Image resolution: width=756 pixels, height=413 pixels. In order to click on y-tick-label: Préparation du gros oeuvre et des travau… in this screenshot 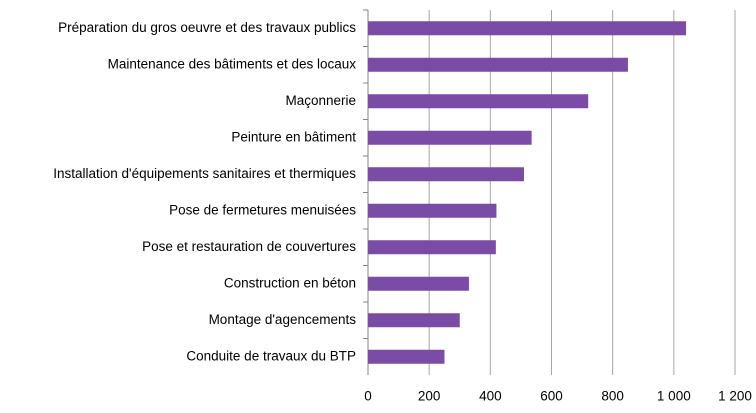, I will do `click(207, 27)`.